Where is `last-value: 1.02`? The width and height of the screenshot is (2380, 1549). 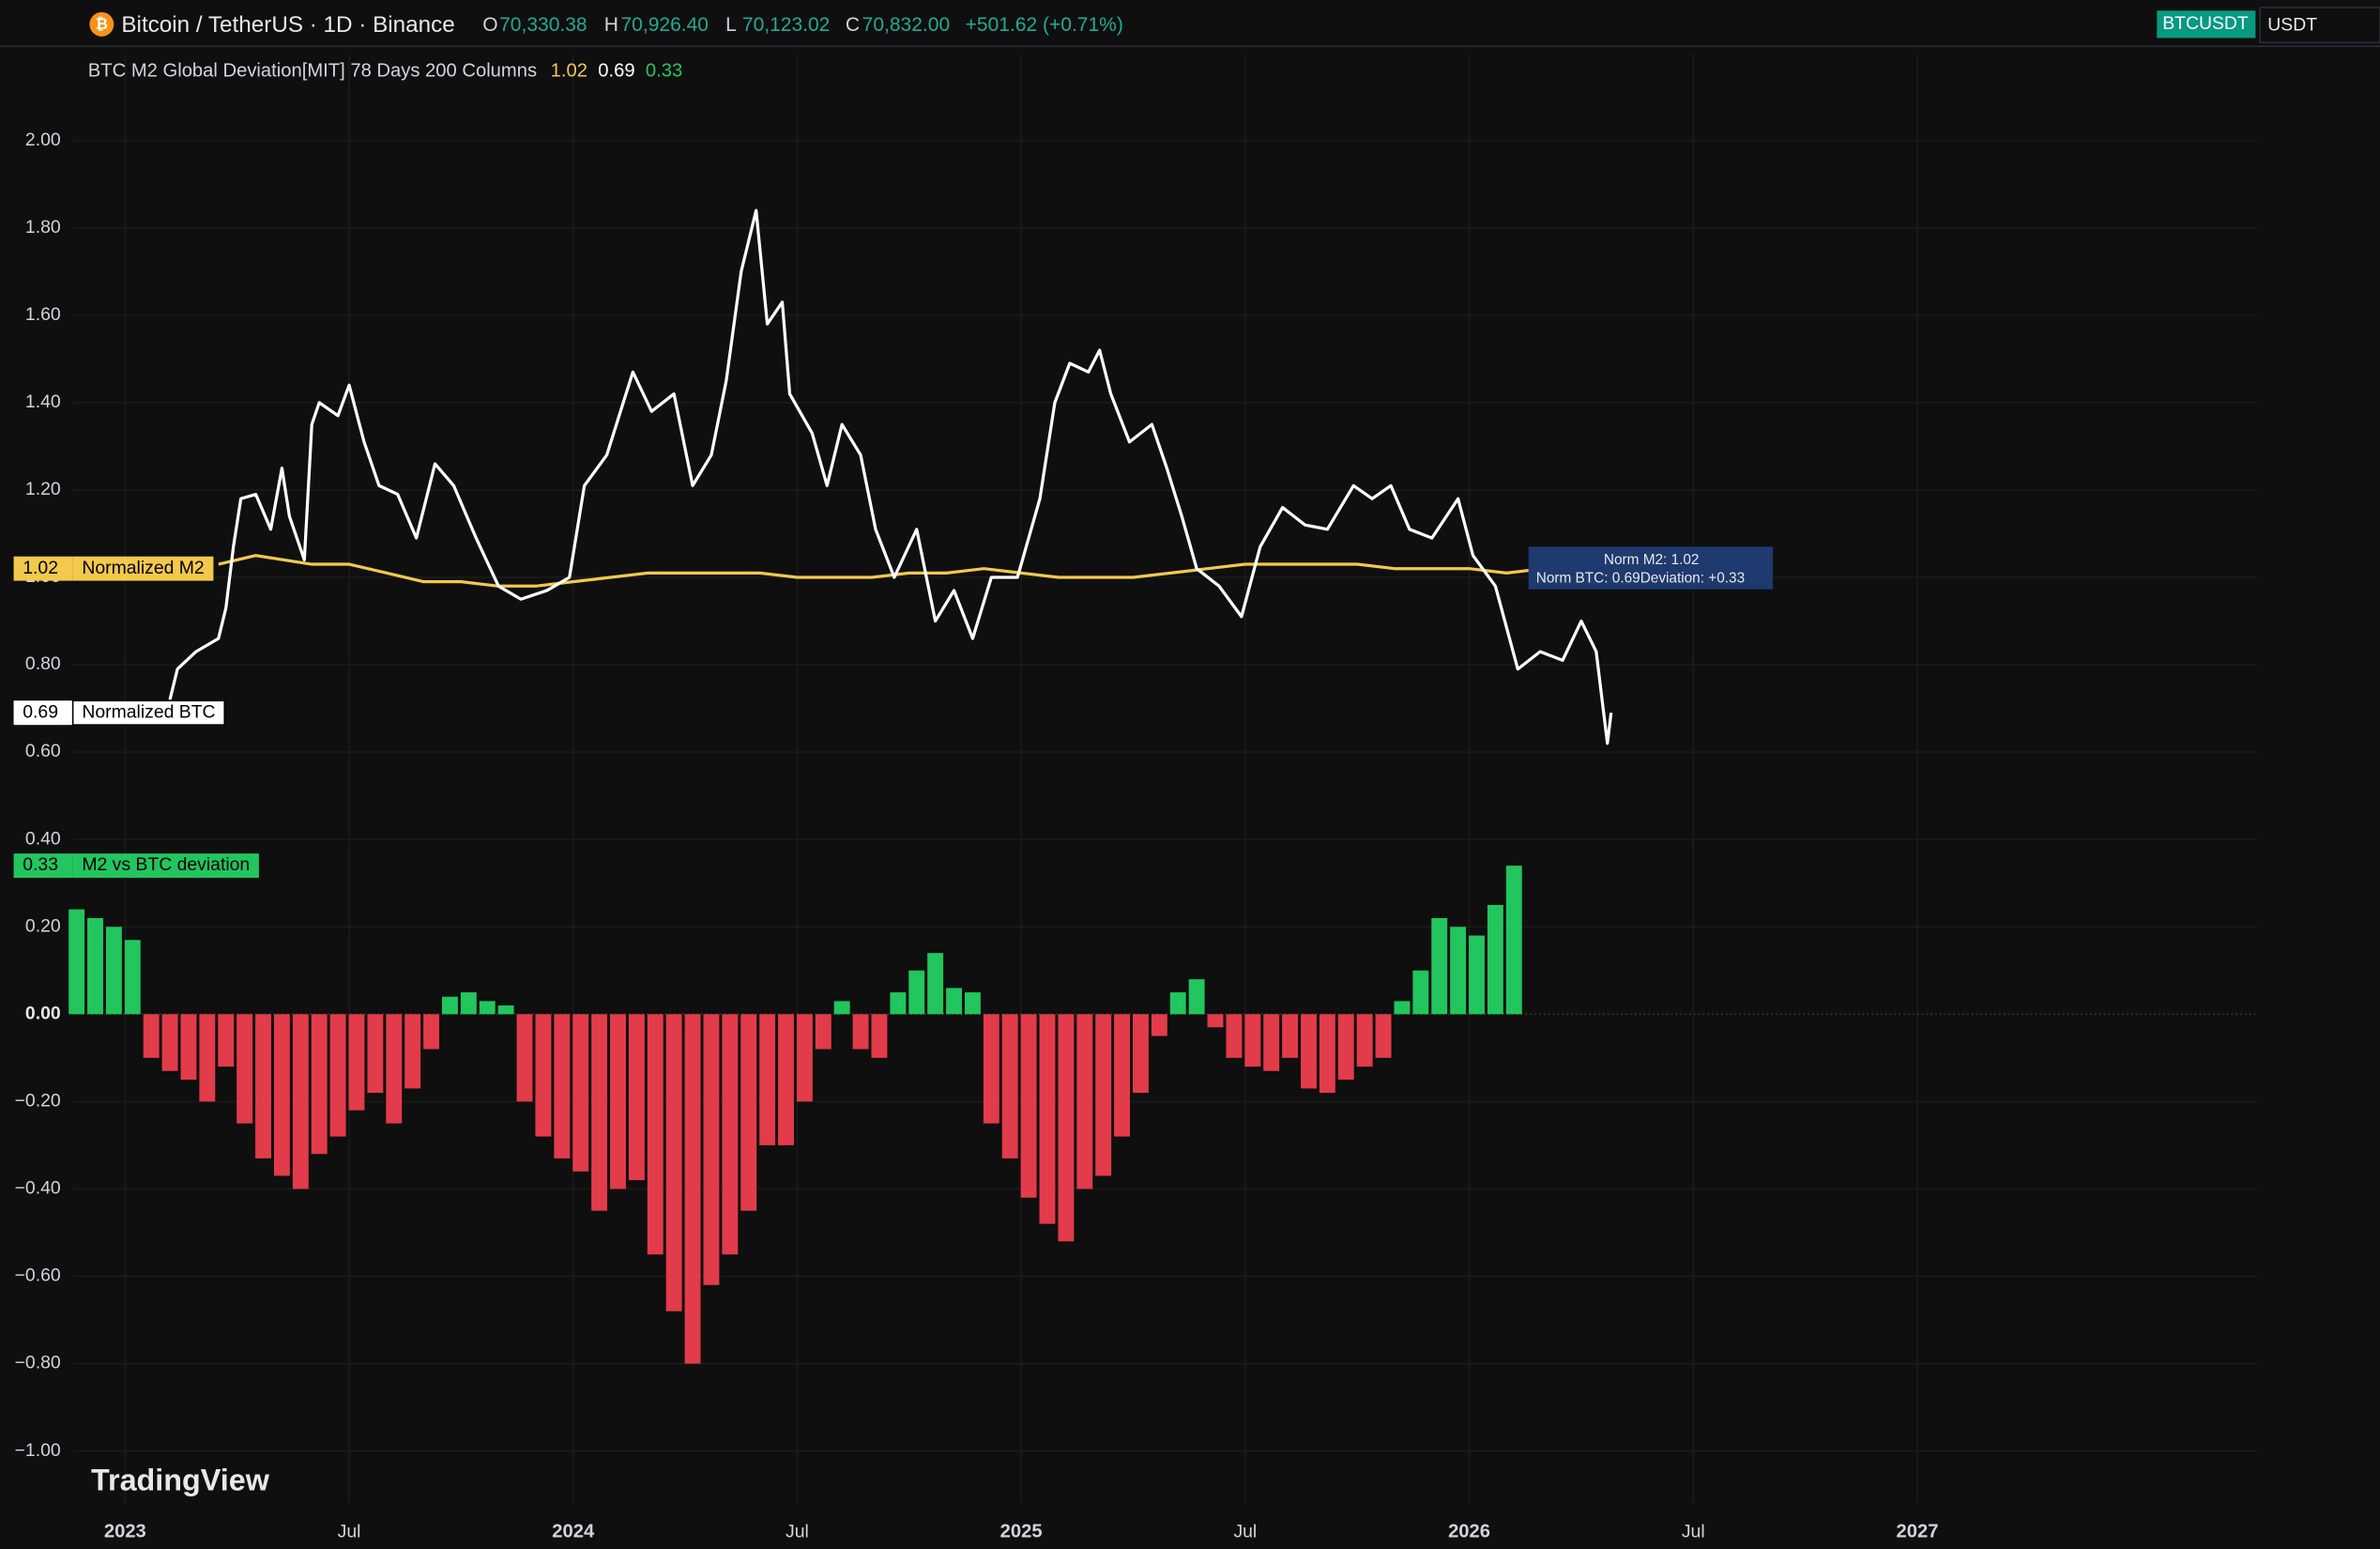
last-value: 1.02 is located at coordinates (40, 568).